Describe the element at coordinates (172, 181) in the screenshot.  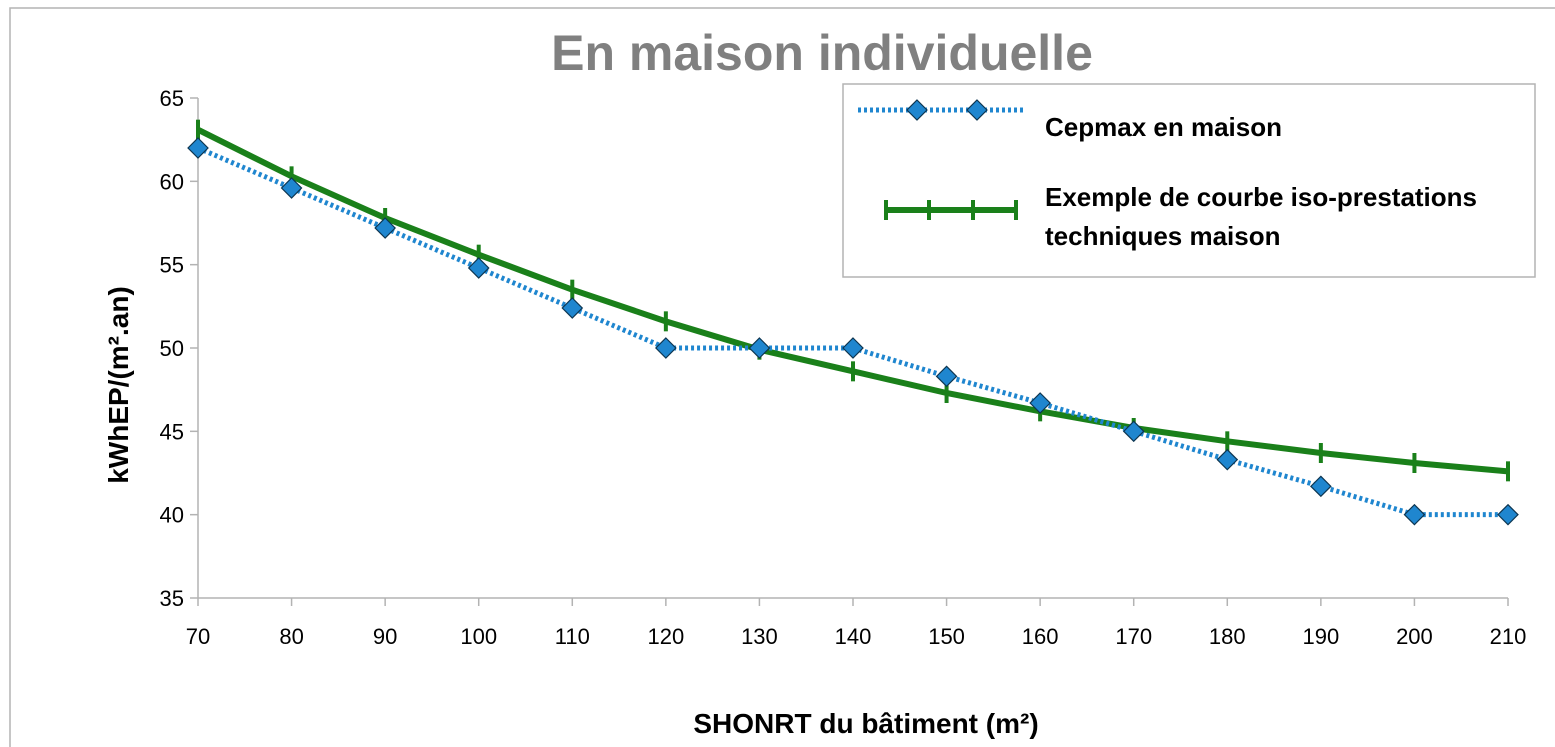
I see `y-tick-label: 60` at that location.